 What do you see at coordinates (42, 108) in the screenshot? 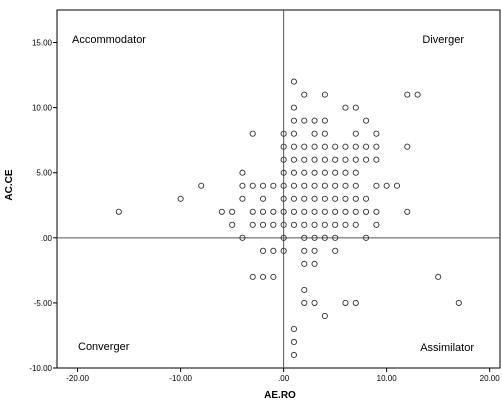
I see `y-tick-label: 10.00` at bounding box center [42, 108].